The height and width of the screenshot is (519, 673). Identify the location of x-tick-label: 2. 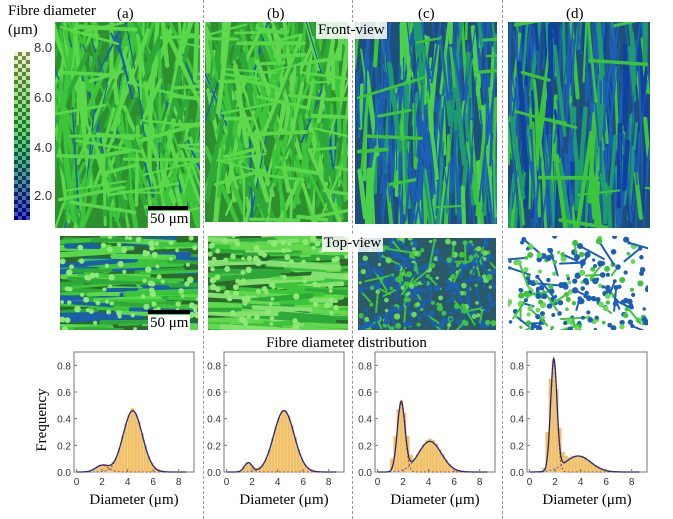
(555, 482).